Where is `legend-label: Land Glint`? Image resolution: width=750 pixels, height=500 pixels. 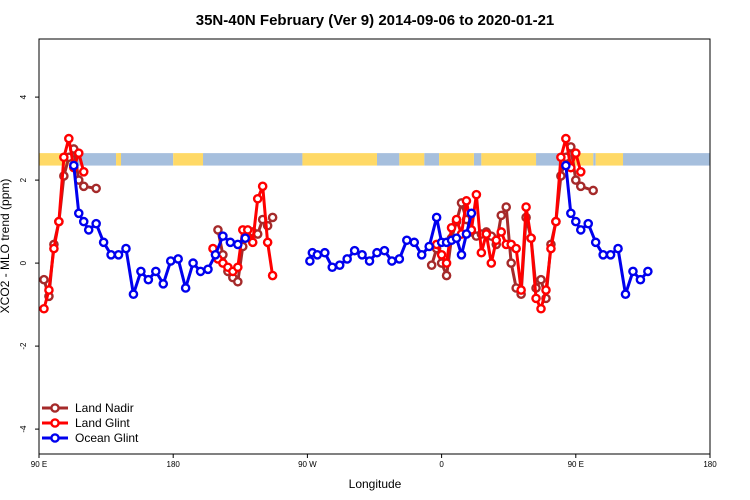 legend-label: Land Glint is located at coordinates (102, 423).